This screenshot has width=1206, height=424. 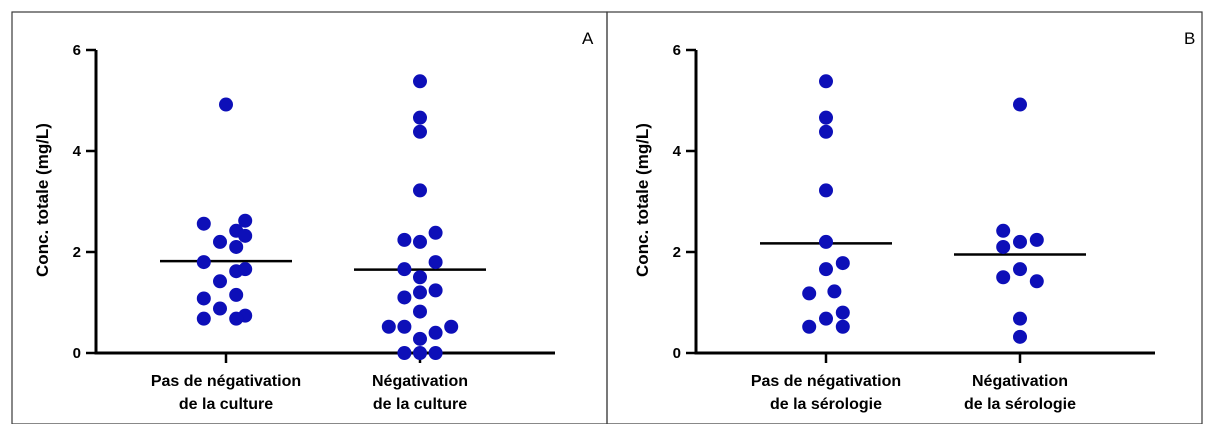 I want to click on panel-a-category-2-line2: de la culture, so click(x=420, y=404).